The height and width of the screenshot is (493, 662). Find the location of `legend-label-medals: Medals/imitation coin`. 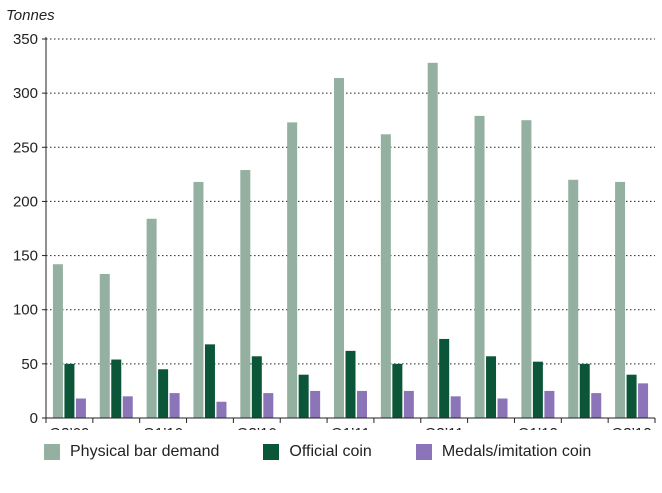

legend-label-medals: Medals/imitation coin is located at coordinates (516, 451).